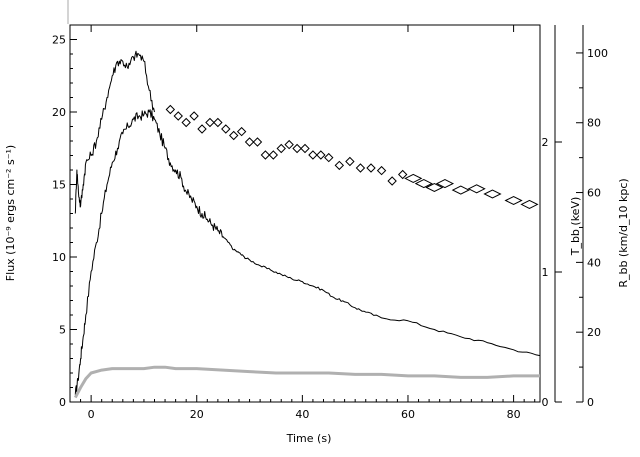 The image size is (640, 457). What do you see at coordinates (59, 257) in the screenshot?
I see `flux-tick-label: 10` at bounding box center [59, 257].